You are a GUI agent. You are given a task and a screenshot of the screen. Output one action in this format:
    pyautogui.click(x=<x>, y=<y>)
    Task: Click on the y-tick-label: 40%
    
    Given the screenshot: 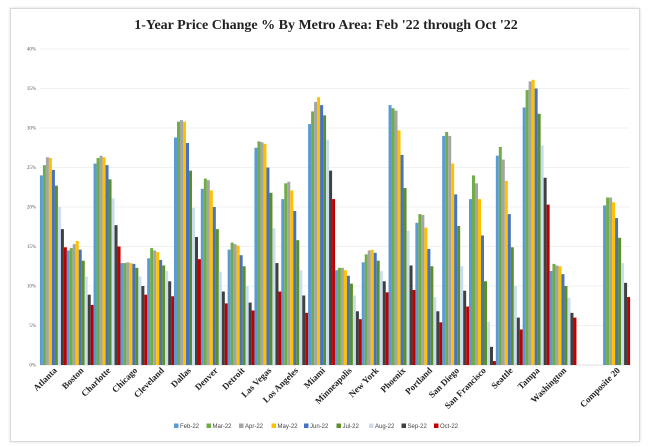 What is the action you would take?
    pyautogui.click(x=31, y=50)
    